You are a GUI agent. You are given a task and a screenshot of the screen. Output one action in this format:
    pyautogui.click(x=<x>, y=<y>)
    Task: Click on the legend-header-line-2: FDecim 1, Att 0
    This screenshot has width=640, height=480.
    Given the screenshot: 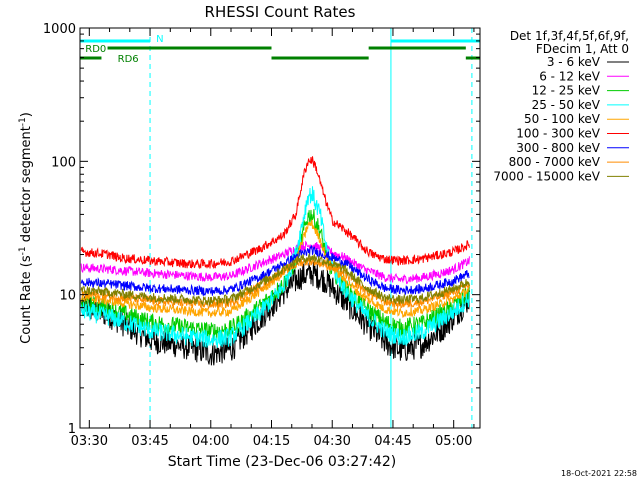 What is the action you would take?
    pyautogui.click(x=582, y=49)
    